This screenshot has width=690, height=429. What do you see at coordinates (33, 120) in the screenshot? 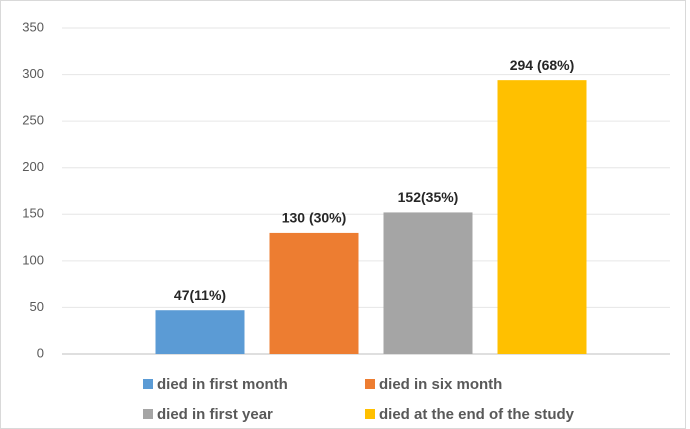
I see `y-tick-label: 250` at bounding box center [33, 120].